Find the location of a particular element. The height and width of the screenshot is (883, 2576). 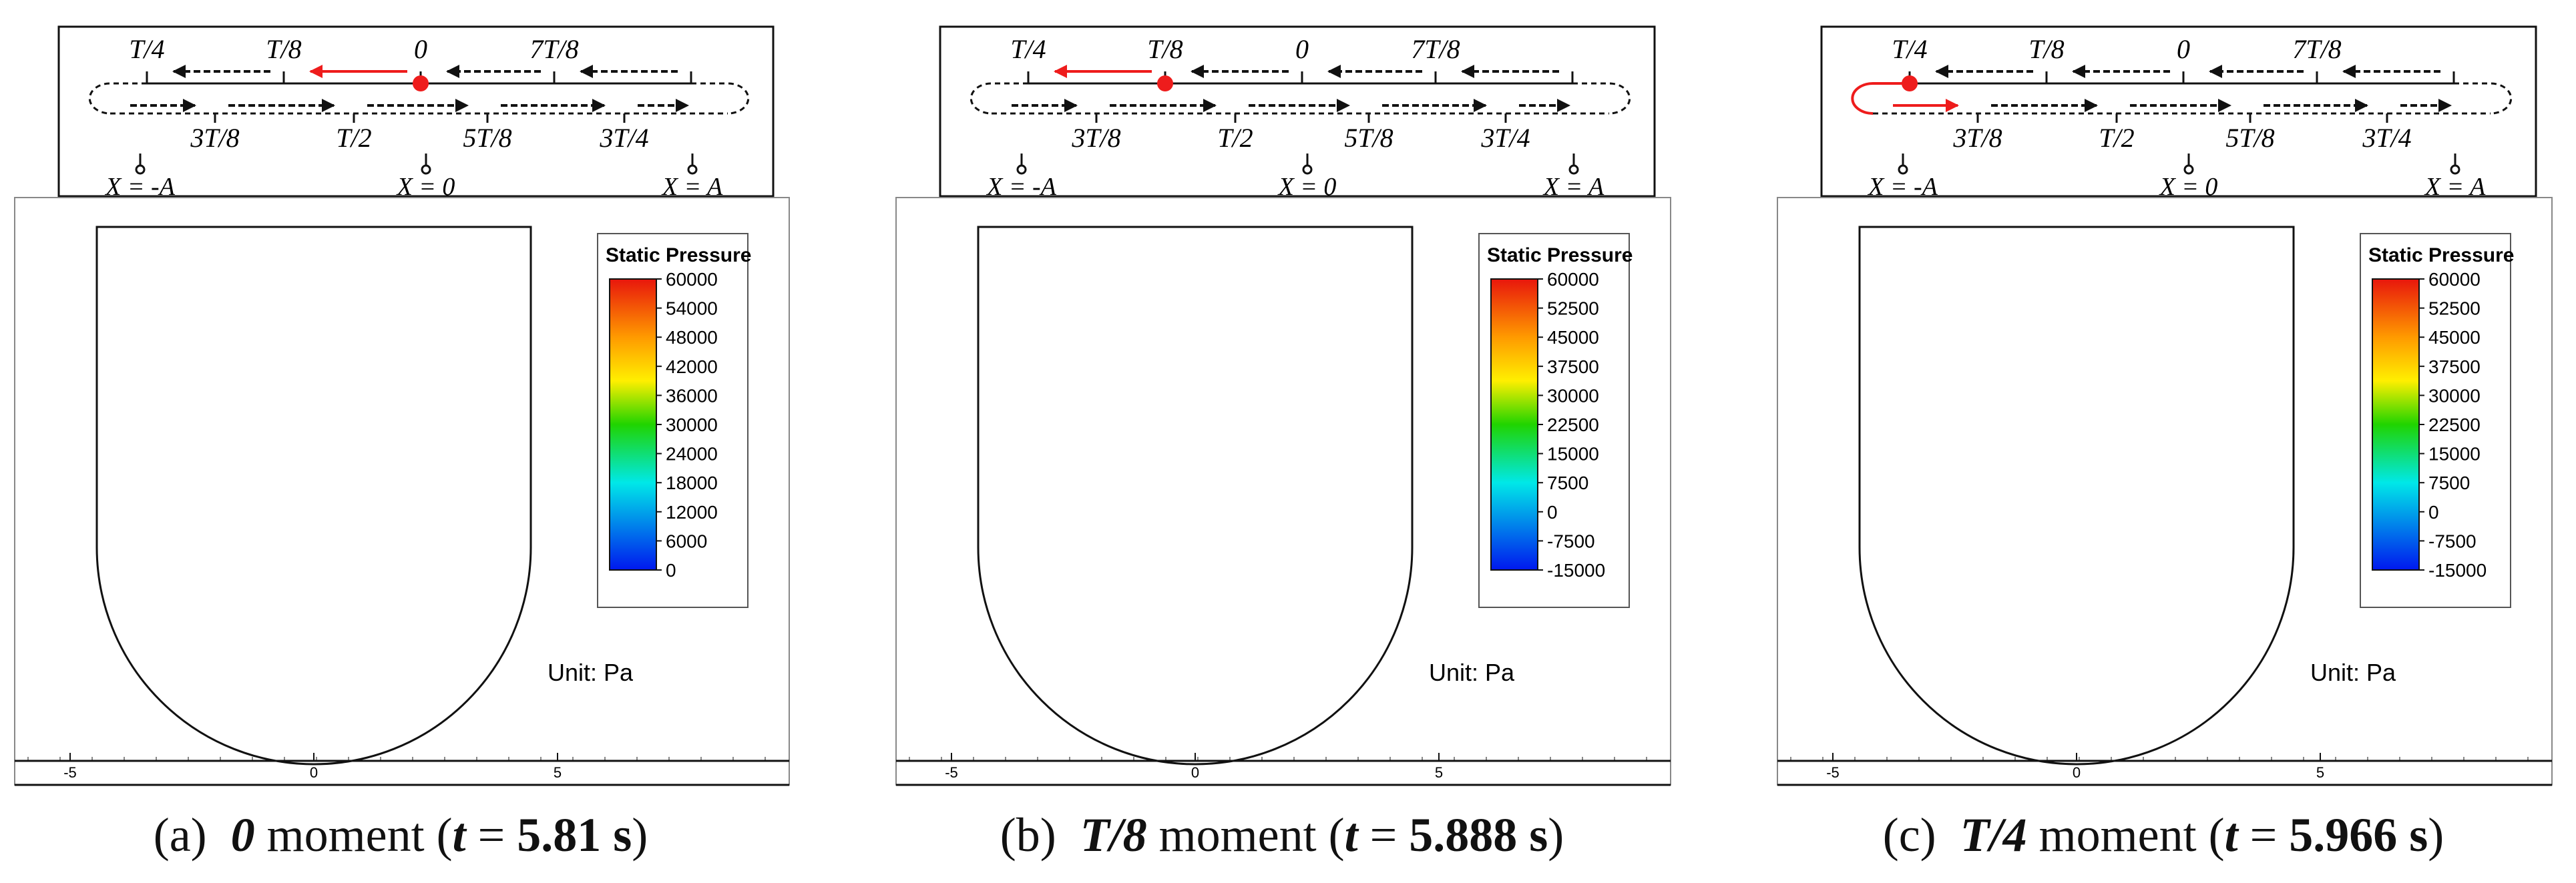

panel-caption: (b) T/8 moment (t = 5.888 s) is located at coordinates (1282, 835).